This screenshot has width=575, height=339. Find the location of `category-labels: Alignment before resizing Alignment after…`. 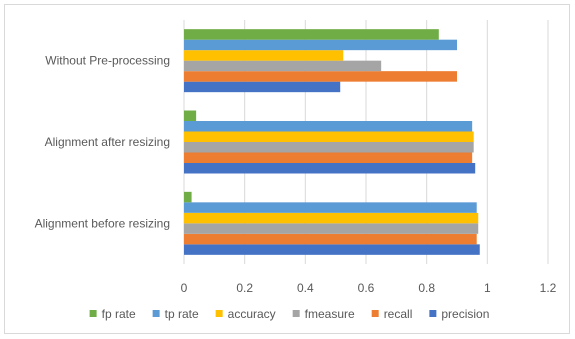

category-labels: Alignment before resizing Alignment after… is located at coordinates (102, 142).